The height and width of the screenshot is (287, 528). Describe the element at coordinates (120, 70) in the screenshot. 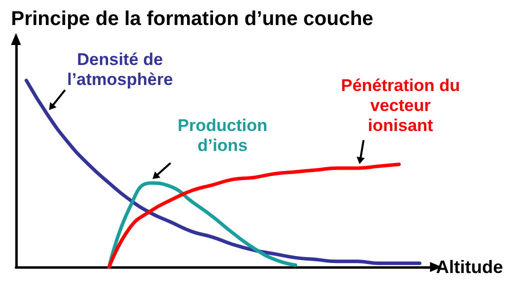

I see `series-label: Densité de l’atmosphère` at that location.